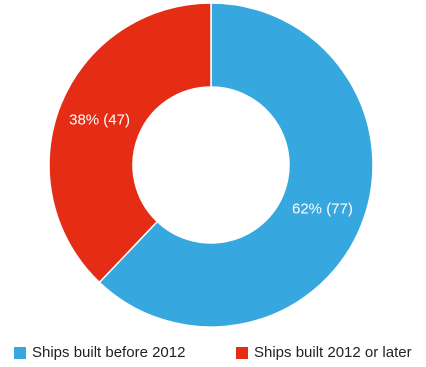 The width and height of the screenshot is (426, 367). I want to click on slice-label-0: 62% (77), so click(322, 208).